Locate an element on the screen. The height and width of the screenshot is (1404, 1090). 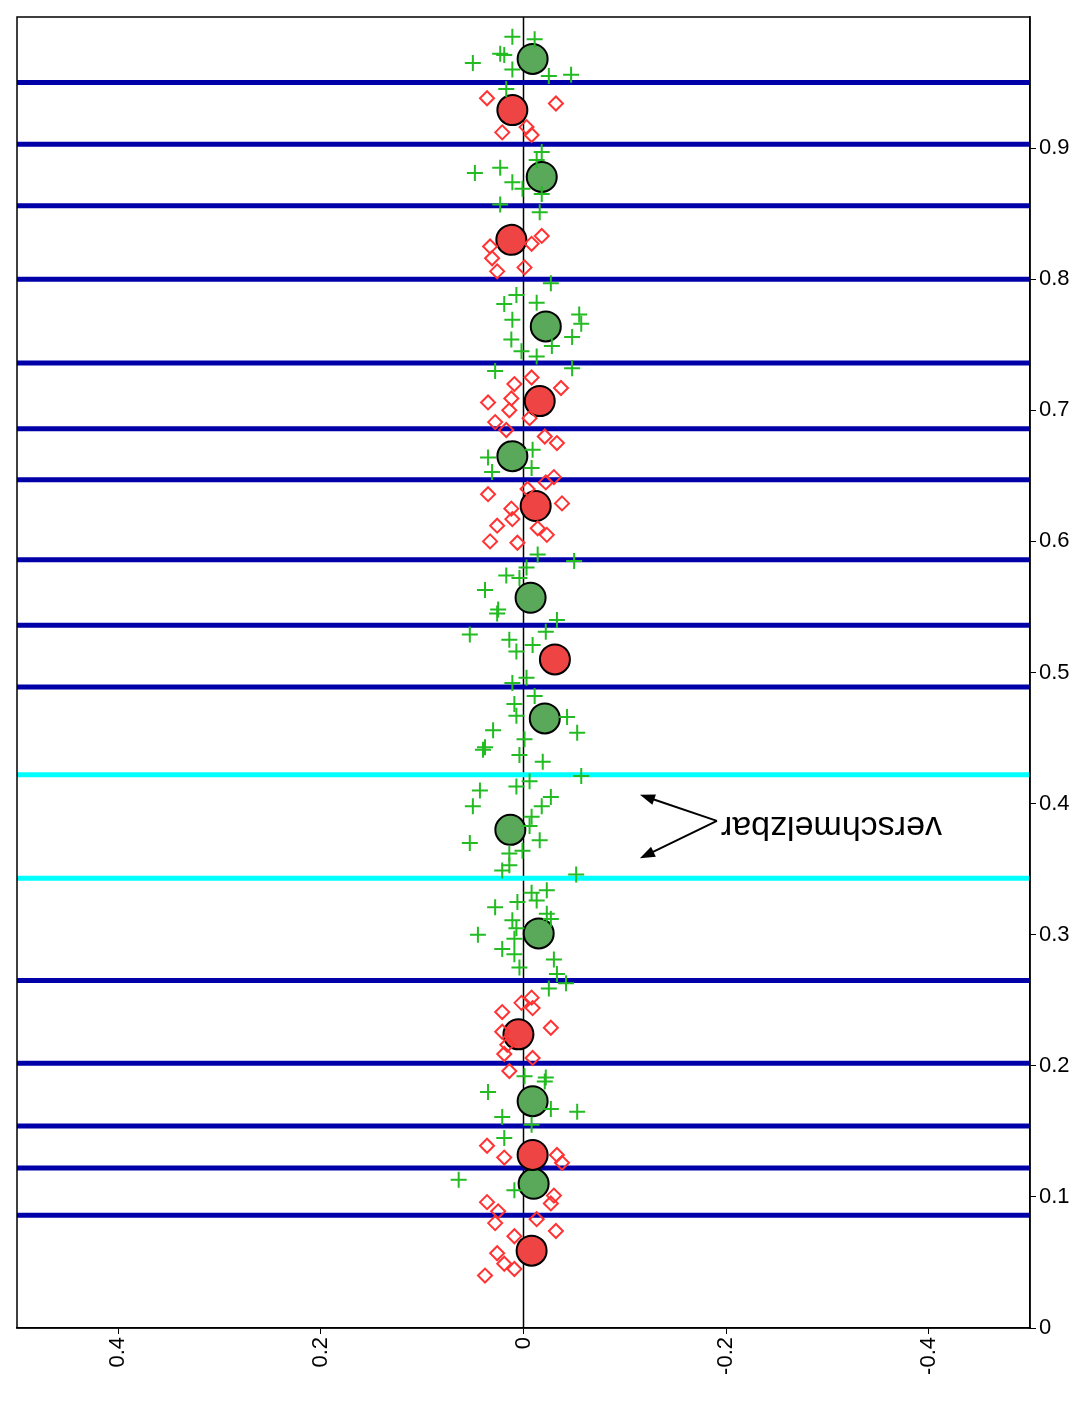
x-tick-label: -0.4 is located at coordinates (927, 1356).